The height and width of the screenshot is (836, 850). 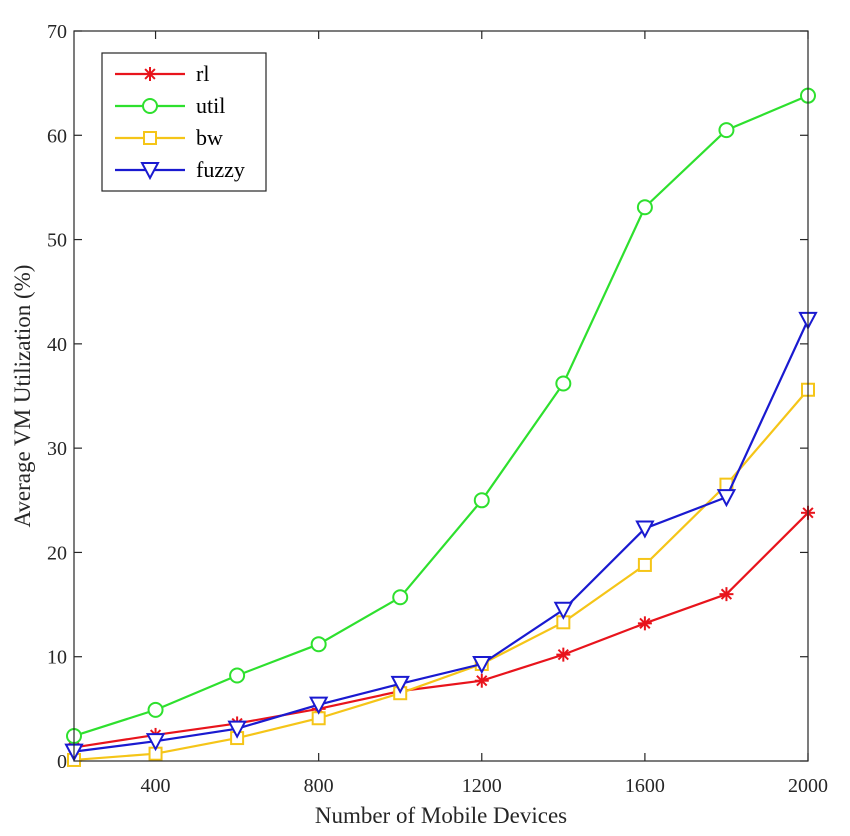 What do you see at coordinates (169, 137) in the screenshot?
I see `legend-item-bw: bw` at bounding box center [169, 137].